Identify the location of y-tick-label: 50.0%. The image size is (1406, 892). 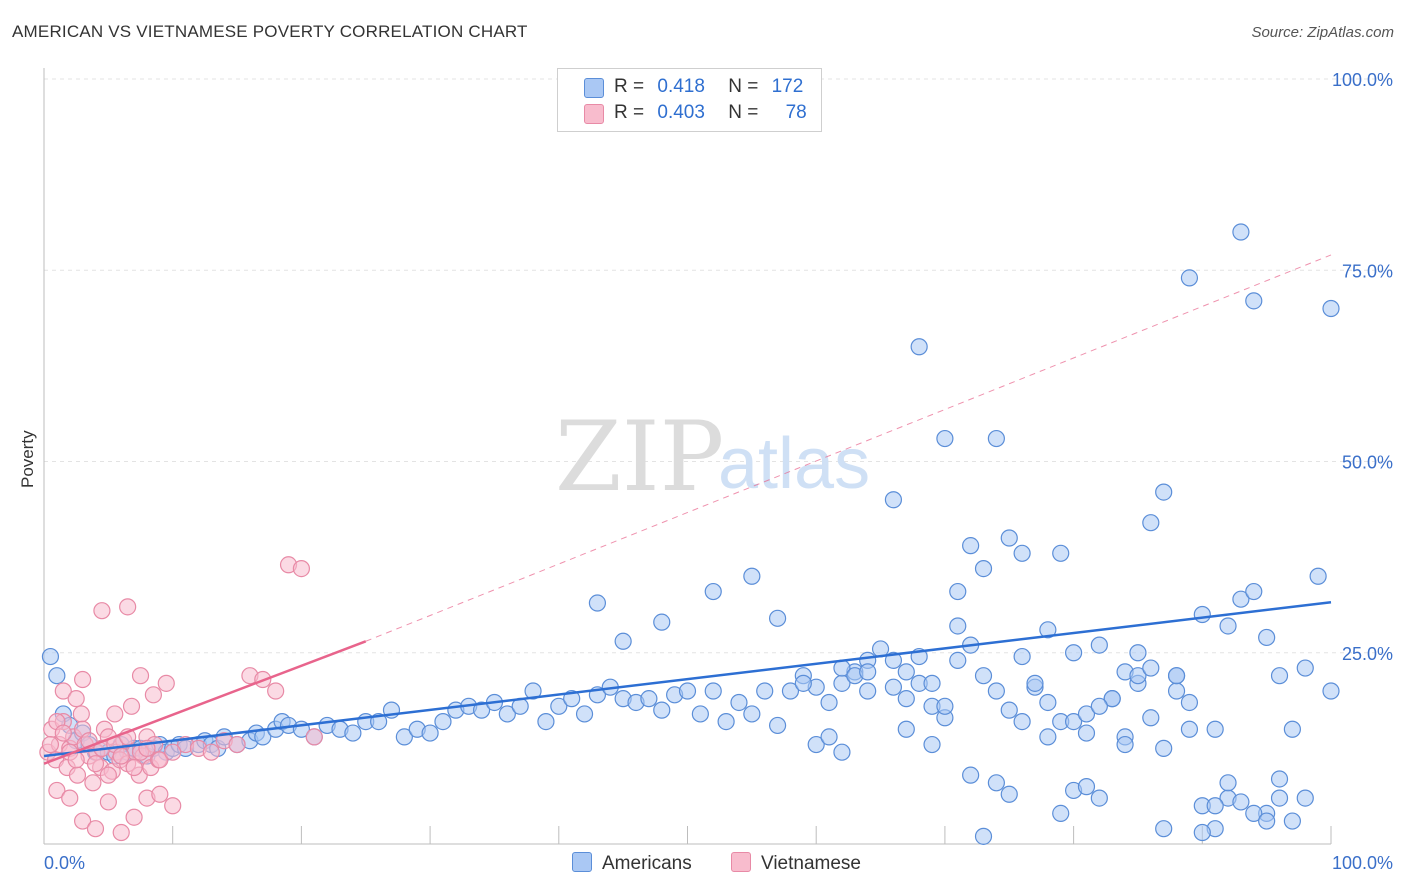
(1367, 463).